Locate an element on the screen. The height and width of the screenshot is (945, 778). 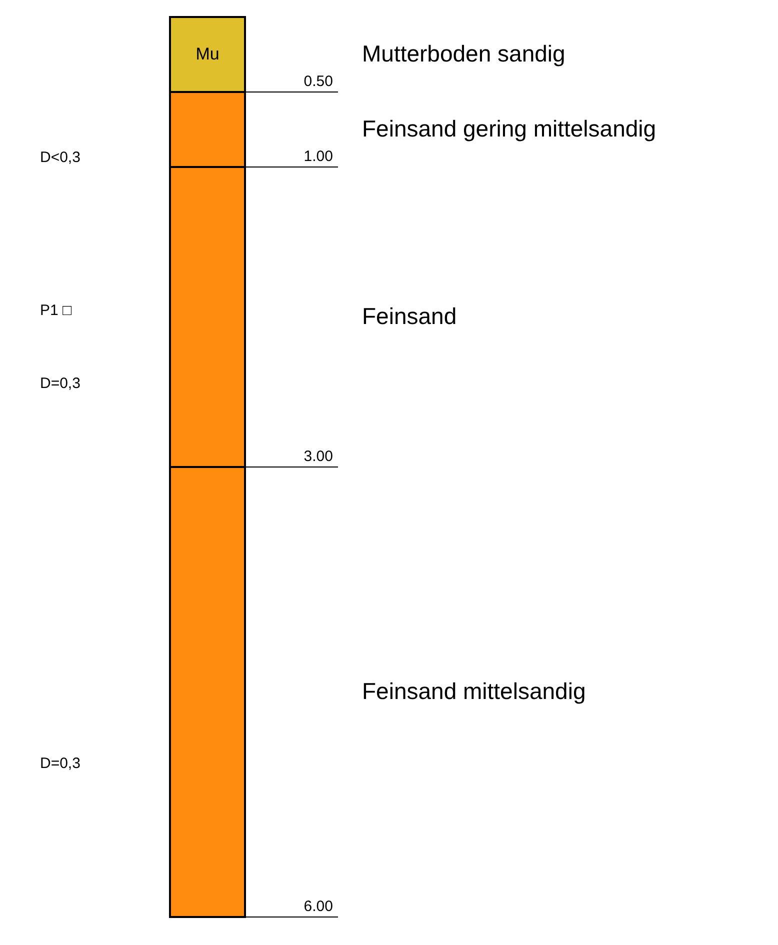
text: D<0,3 is located at coordinates (60, 157).